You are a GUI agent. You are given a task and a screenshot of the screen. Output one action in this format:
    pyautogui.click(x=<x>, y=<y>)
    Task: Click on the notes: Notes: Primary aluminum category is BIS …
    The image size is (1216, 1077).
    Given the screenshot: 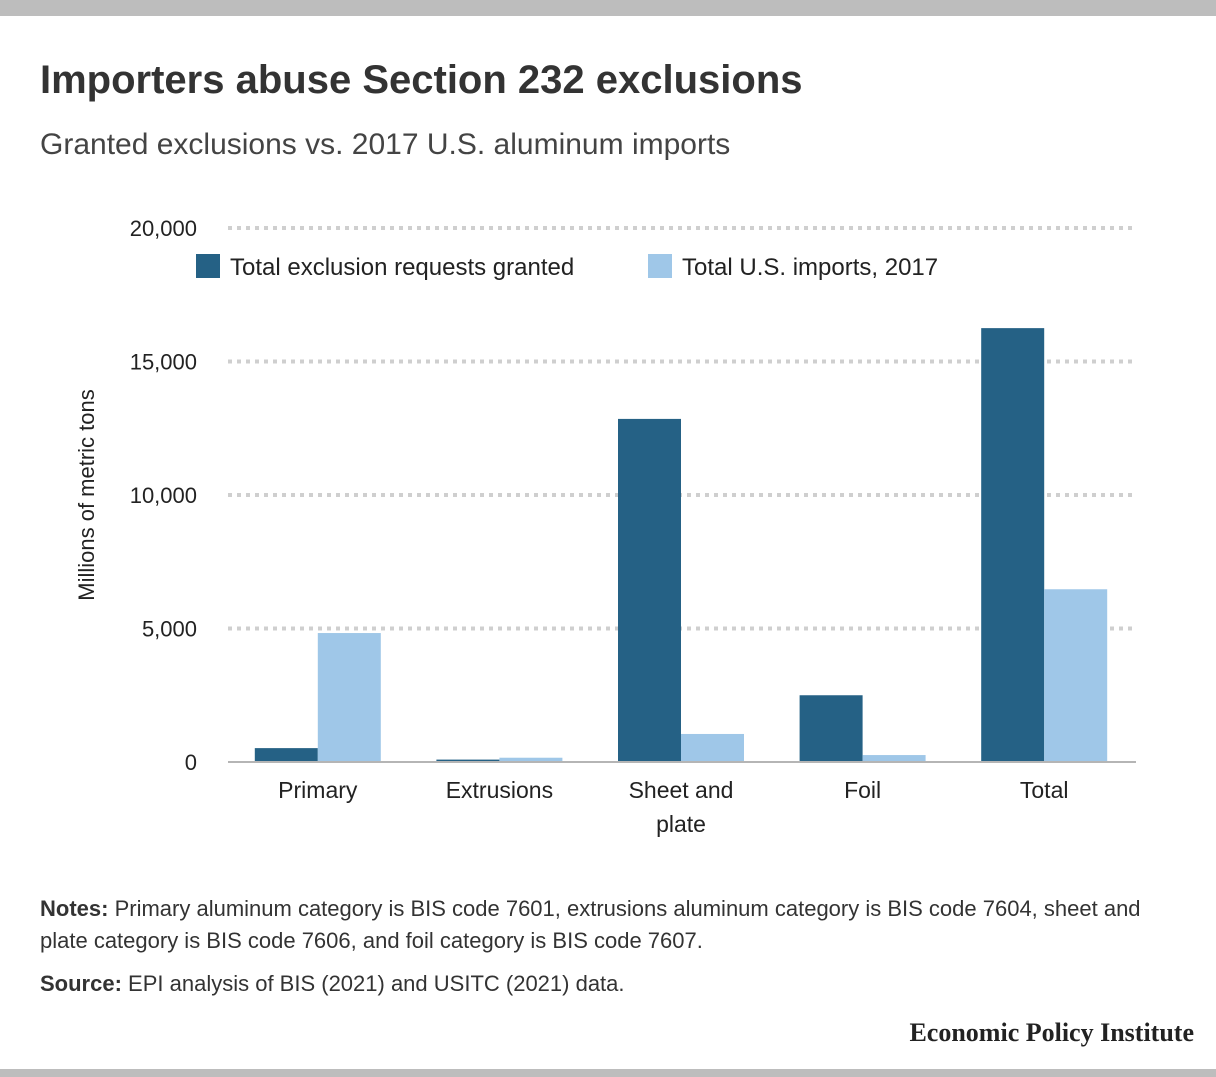 What is the action you would take?
    pyautogui.click(x=610, y=925)
    